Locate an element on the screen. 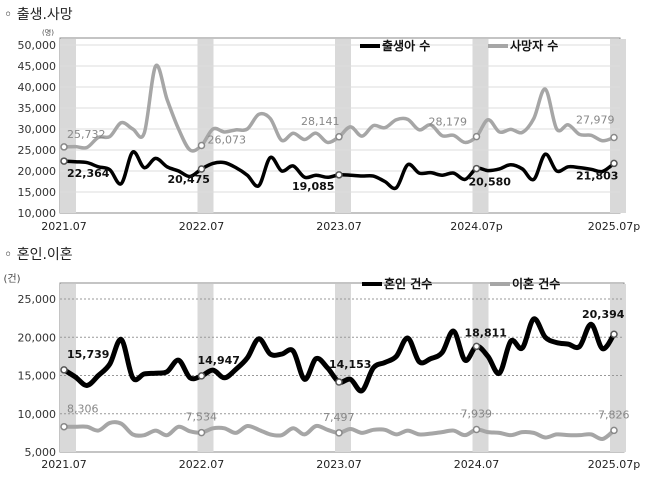 The height and width of the screenshot is (480, 650). data-label: 7,939 is located at coordinates (477, 414).